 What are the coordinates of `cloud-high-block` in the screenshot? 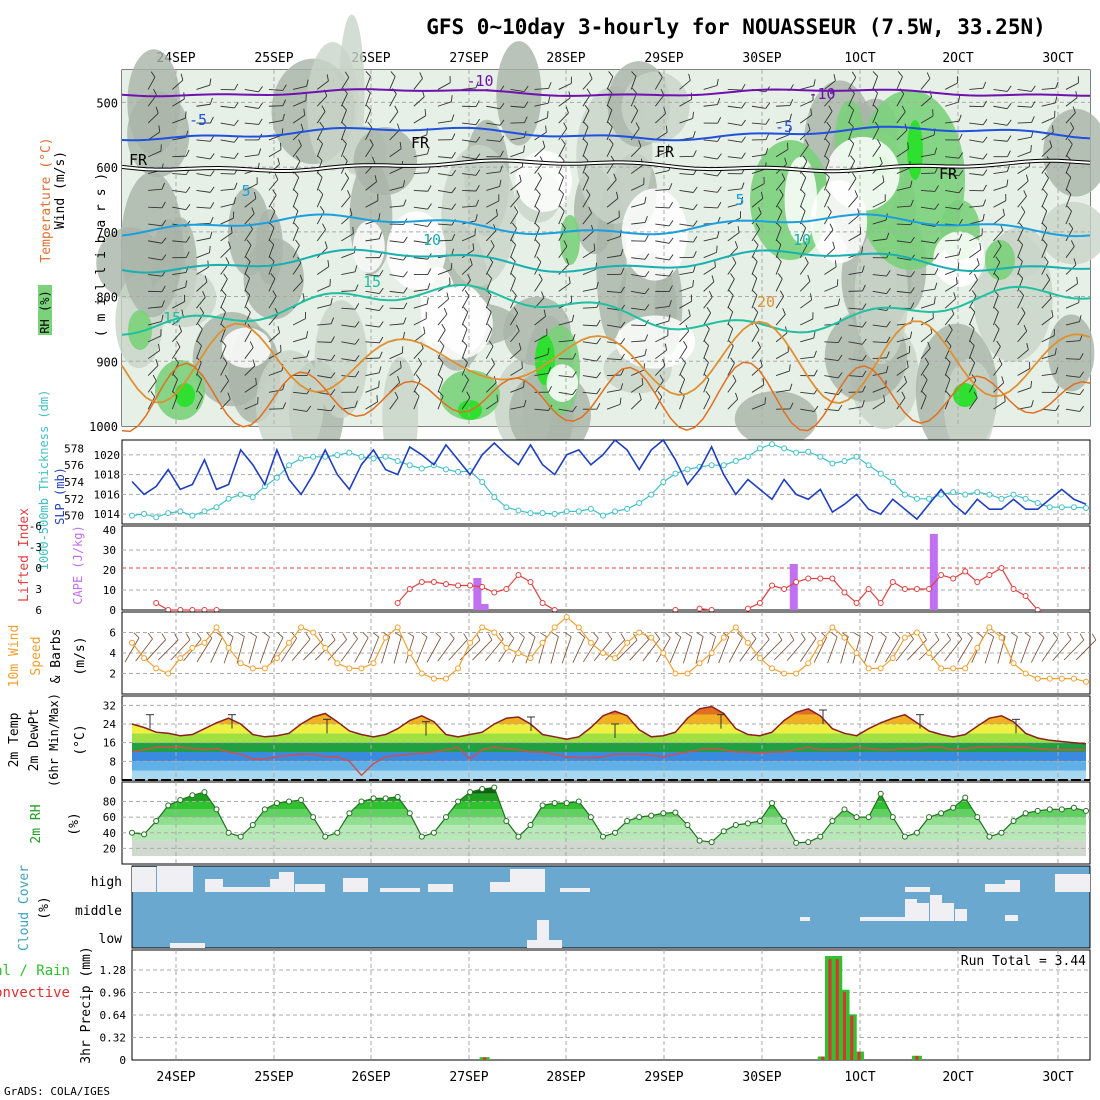 It's located at (310, 888).